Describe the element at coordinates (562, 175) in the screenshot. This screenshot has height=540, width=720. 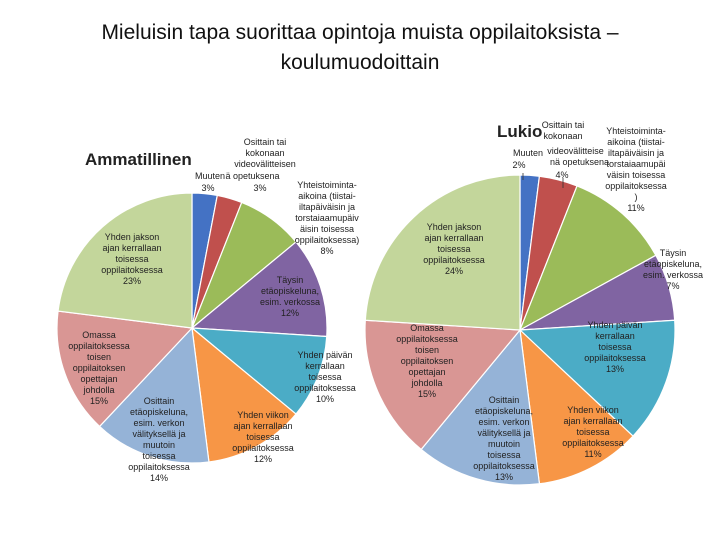
I see `lukio-label-video-pct: 4%` at that location.